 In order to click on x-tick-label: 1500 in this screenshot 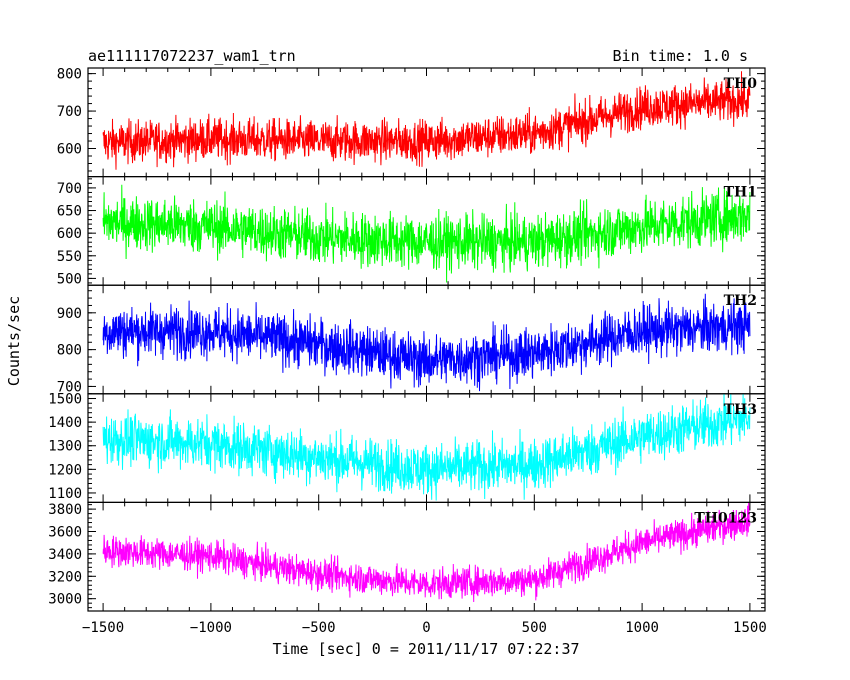, I will do `click(750, 628)`.